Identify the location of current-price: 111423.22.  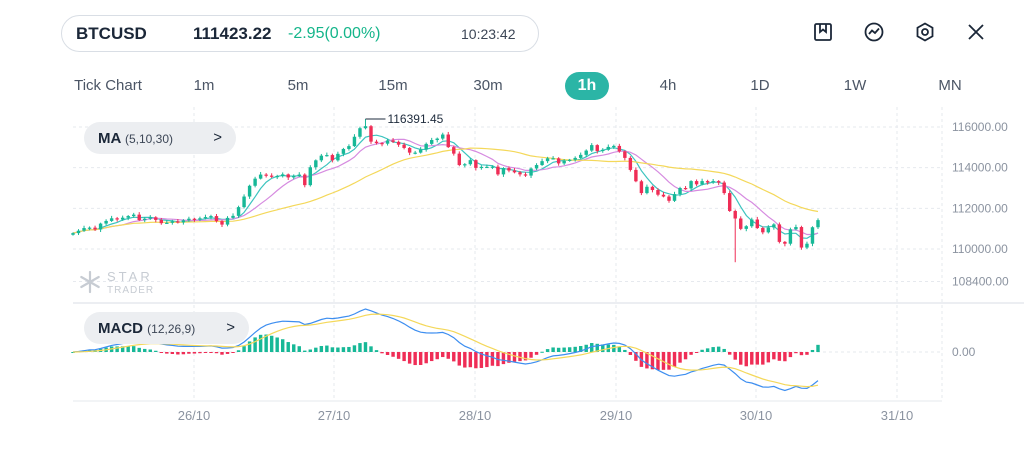
(232, 33).